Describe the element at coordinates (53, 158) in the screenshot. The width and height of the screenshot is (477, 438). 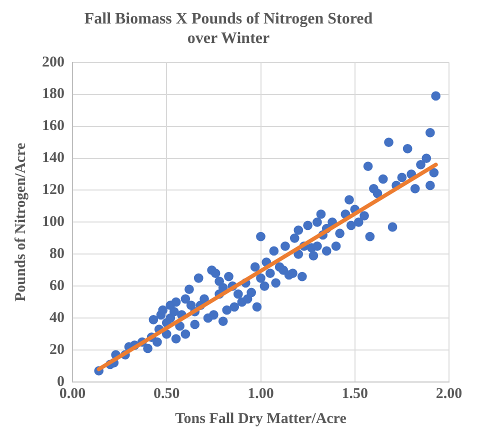
I see `y-tick-label: 140` at that location.